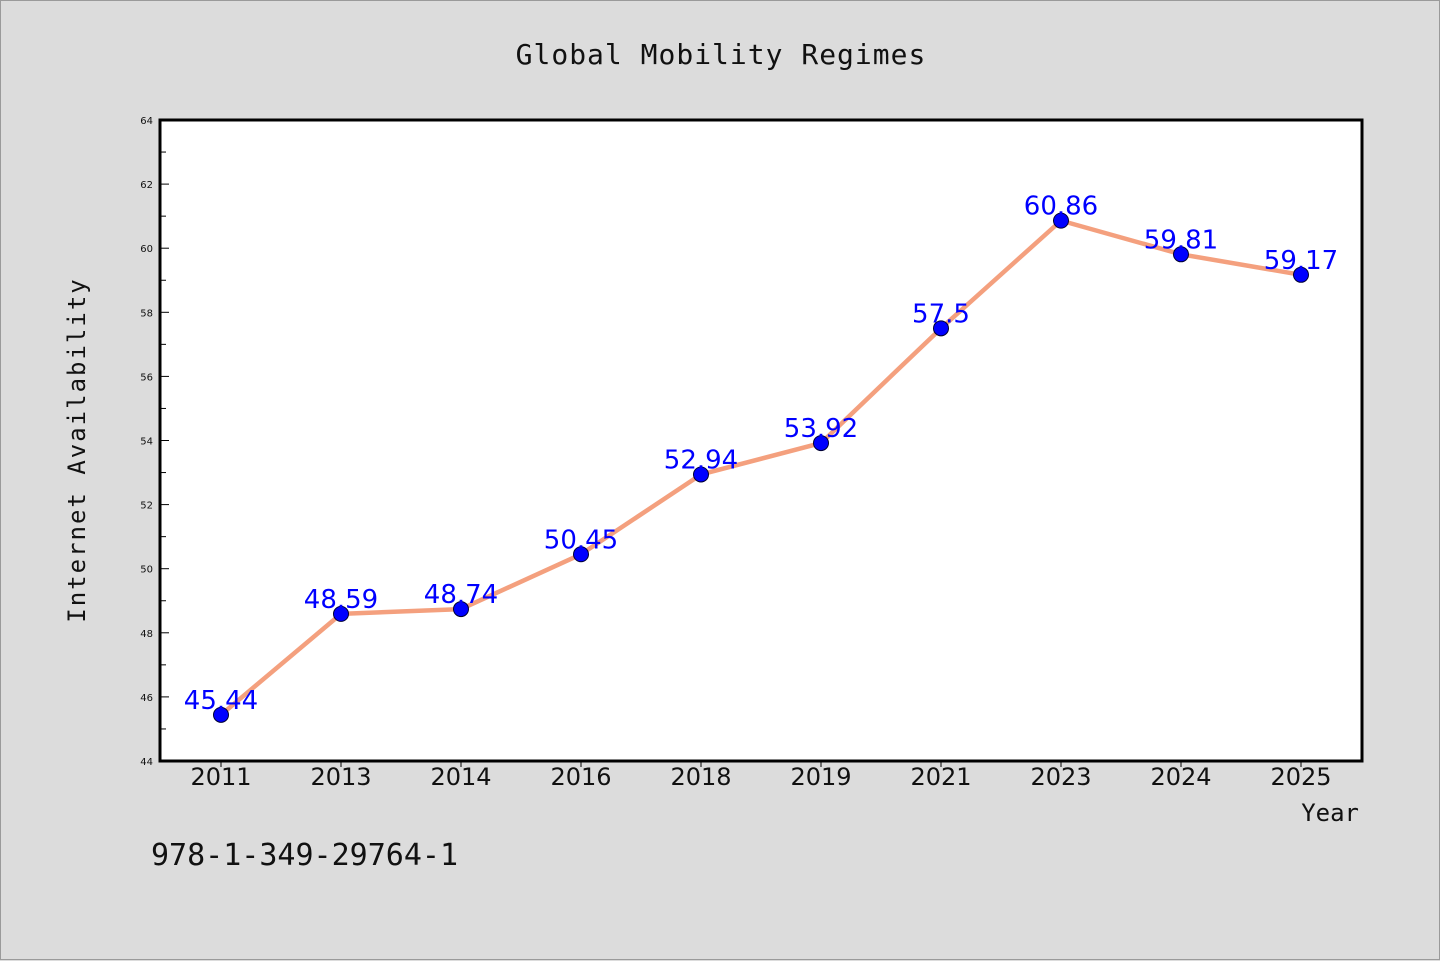  Describe the element at coordinates (1181, 240) in the screenshot. I see `data-label: 59.81` at that location.